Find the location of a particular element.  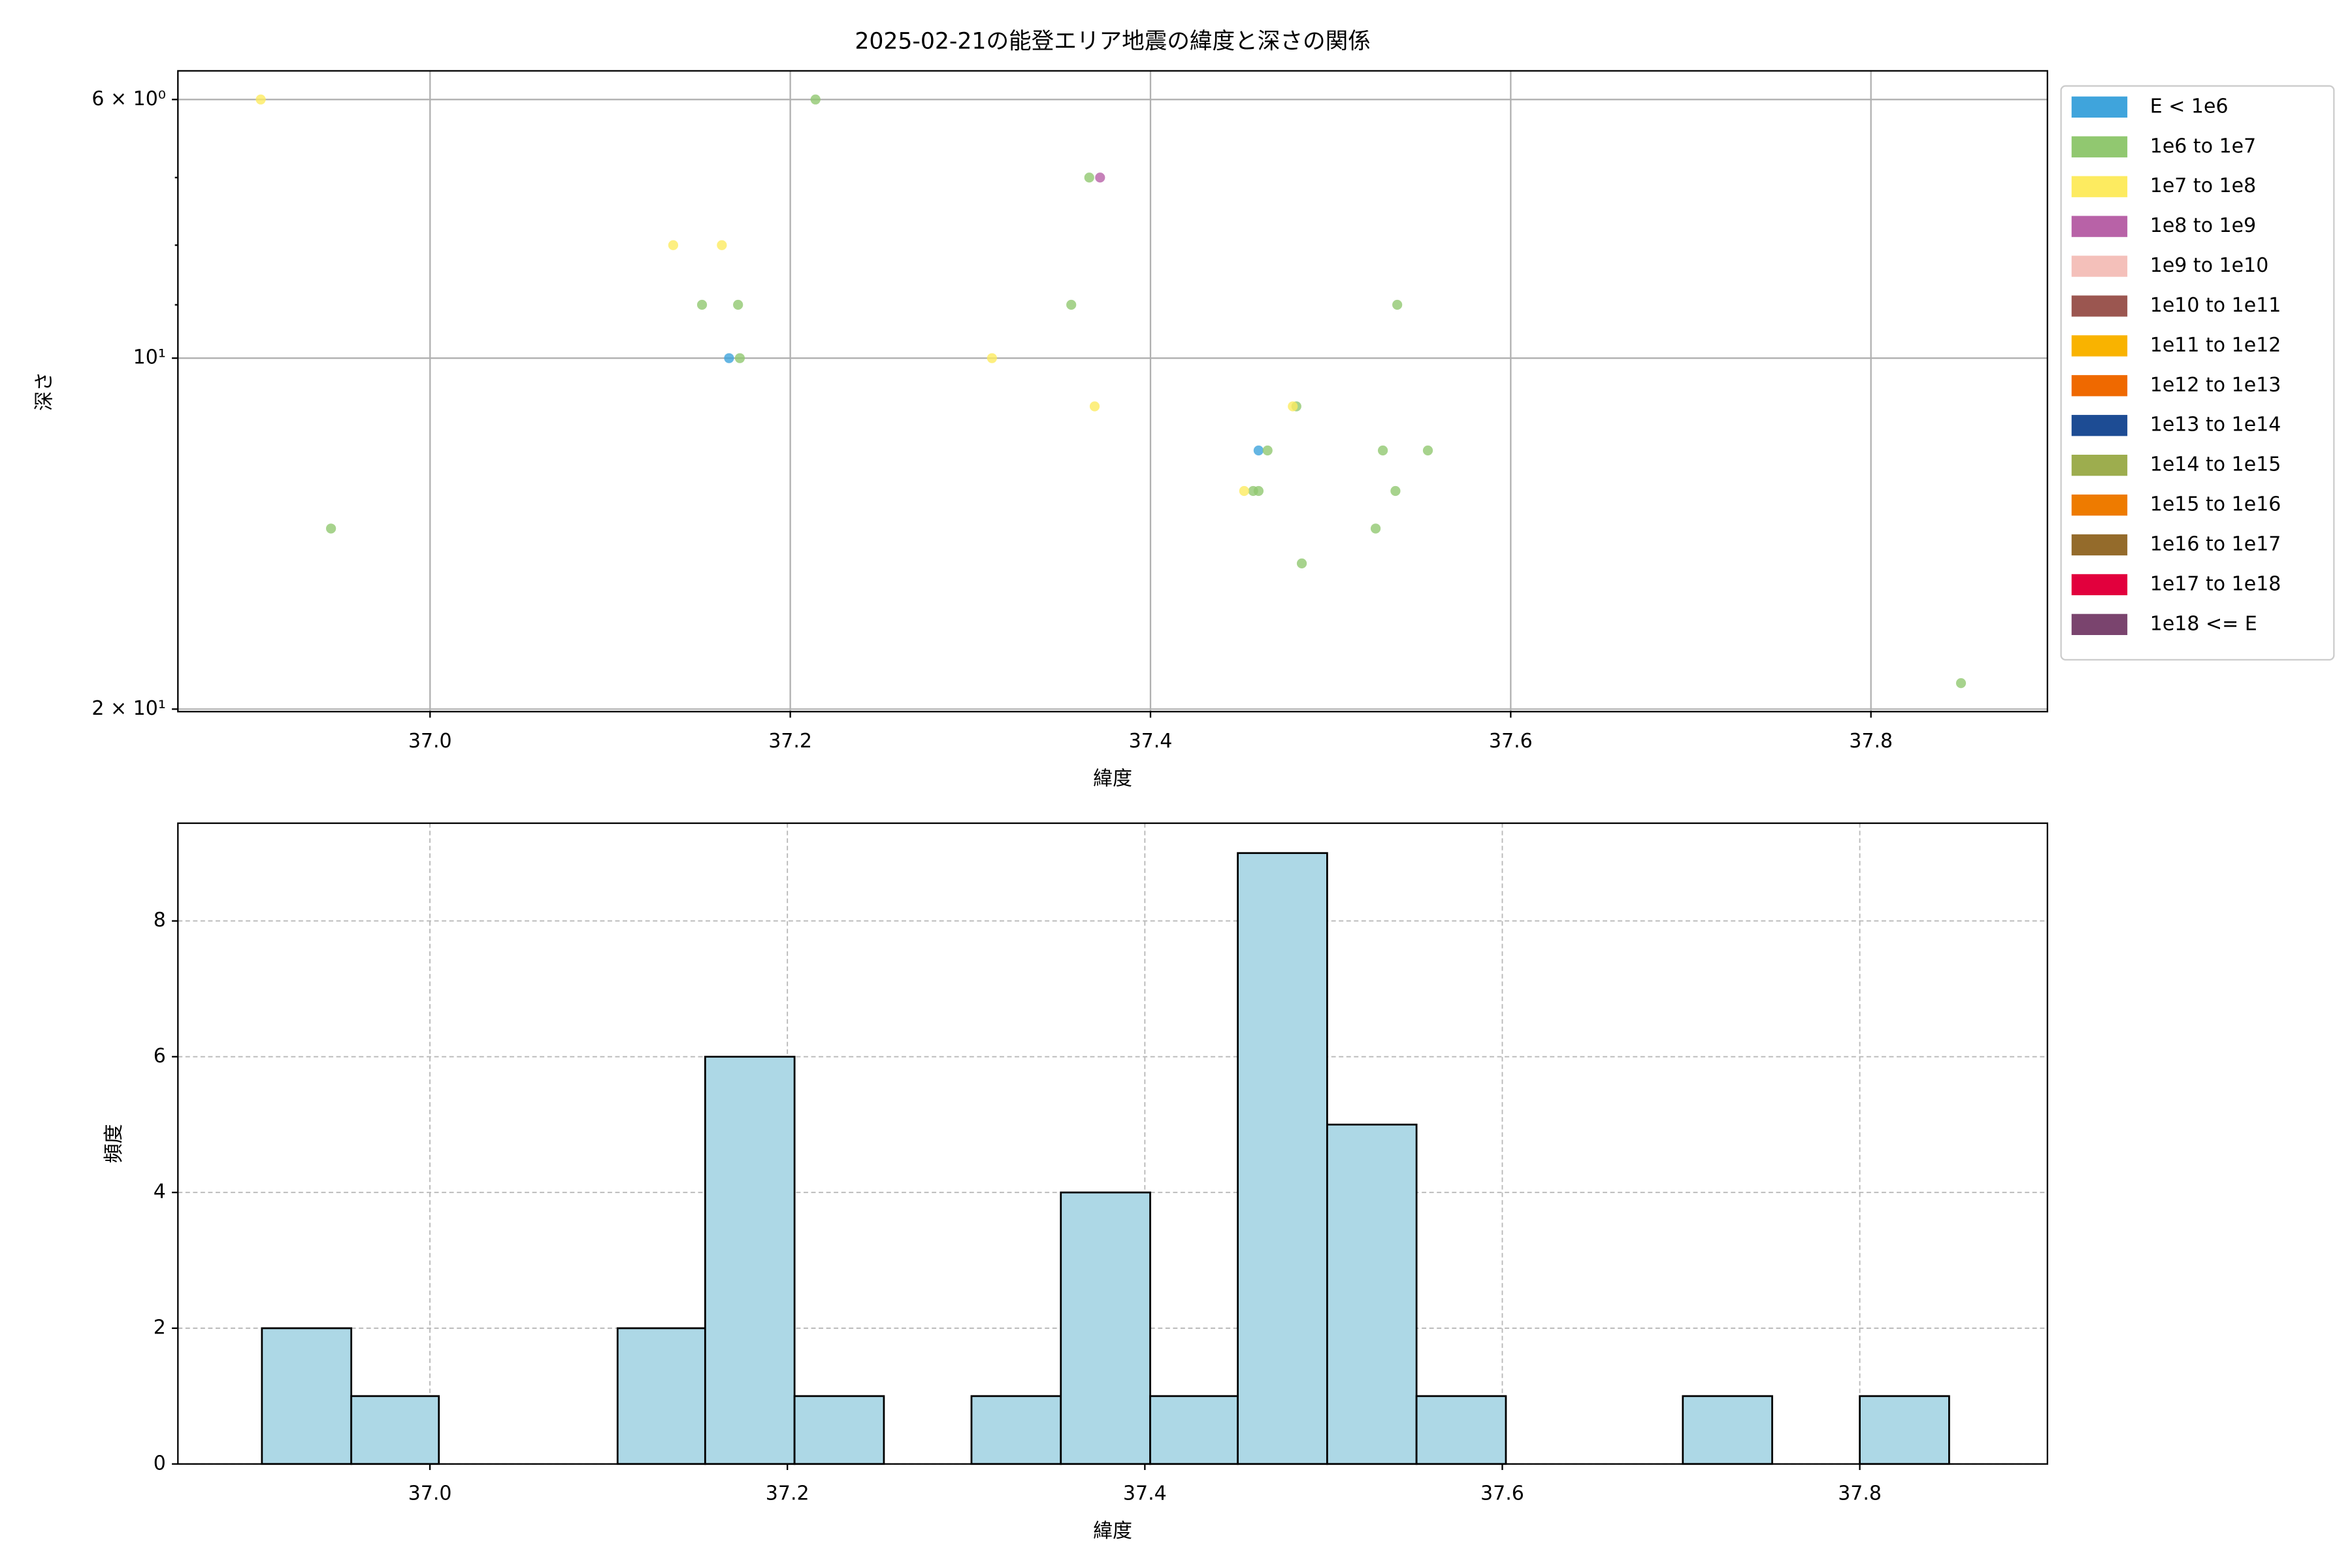

legend-label: 1e9 to 1e10 is located at coordinates (2209, 265).